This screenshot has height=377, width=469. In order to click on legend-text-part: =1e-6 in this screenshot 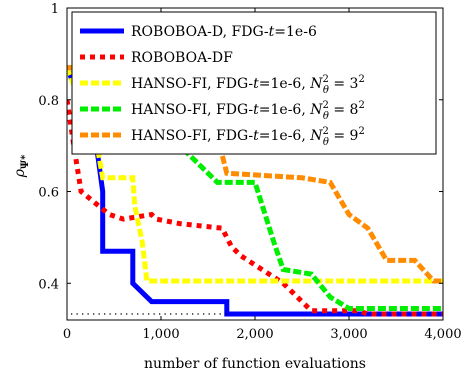, I will do `click(295, 32)`.